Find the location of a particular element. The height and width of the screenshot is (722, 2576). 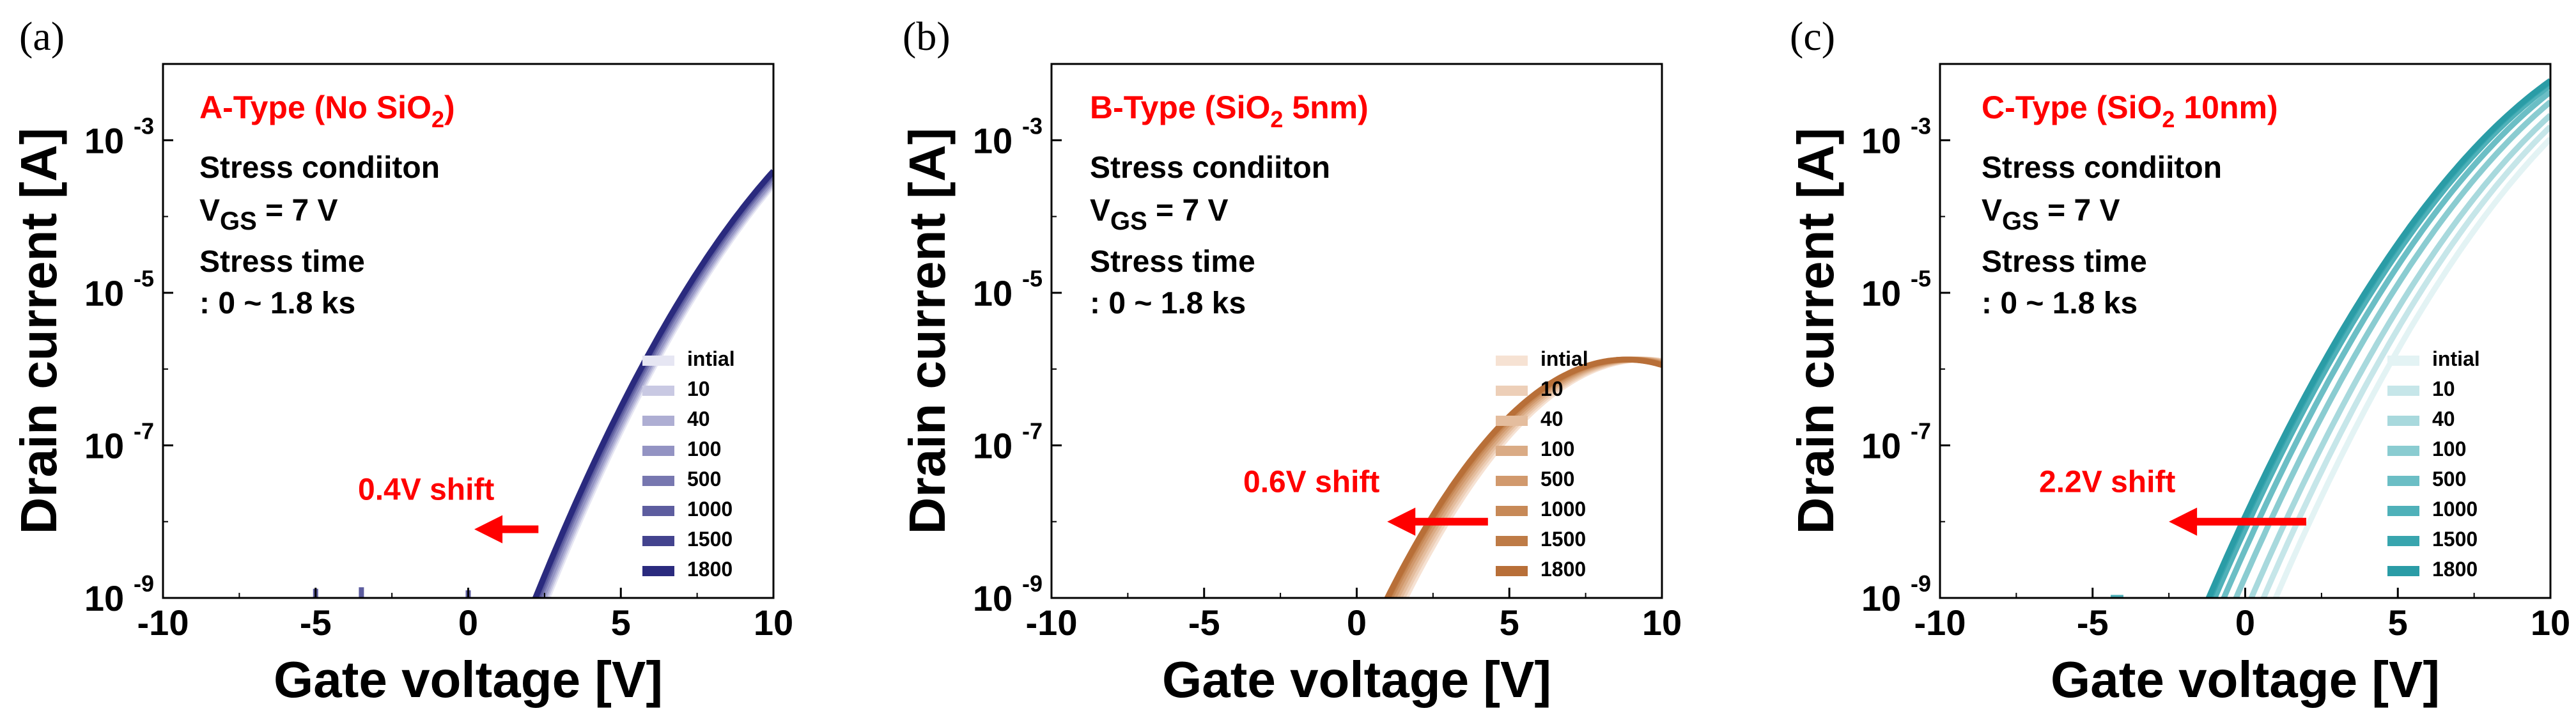

panel-label: (a) is located at coordinates (42, 36).